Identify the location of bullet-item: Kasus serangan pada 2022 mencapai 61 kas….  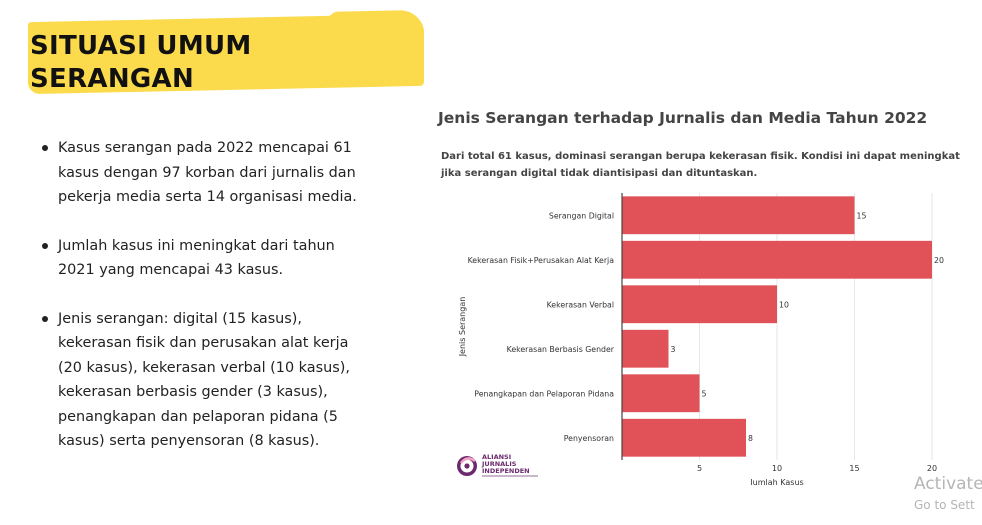
(205, 173).